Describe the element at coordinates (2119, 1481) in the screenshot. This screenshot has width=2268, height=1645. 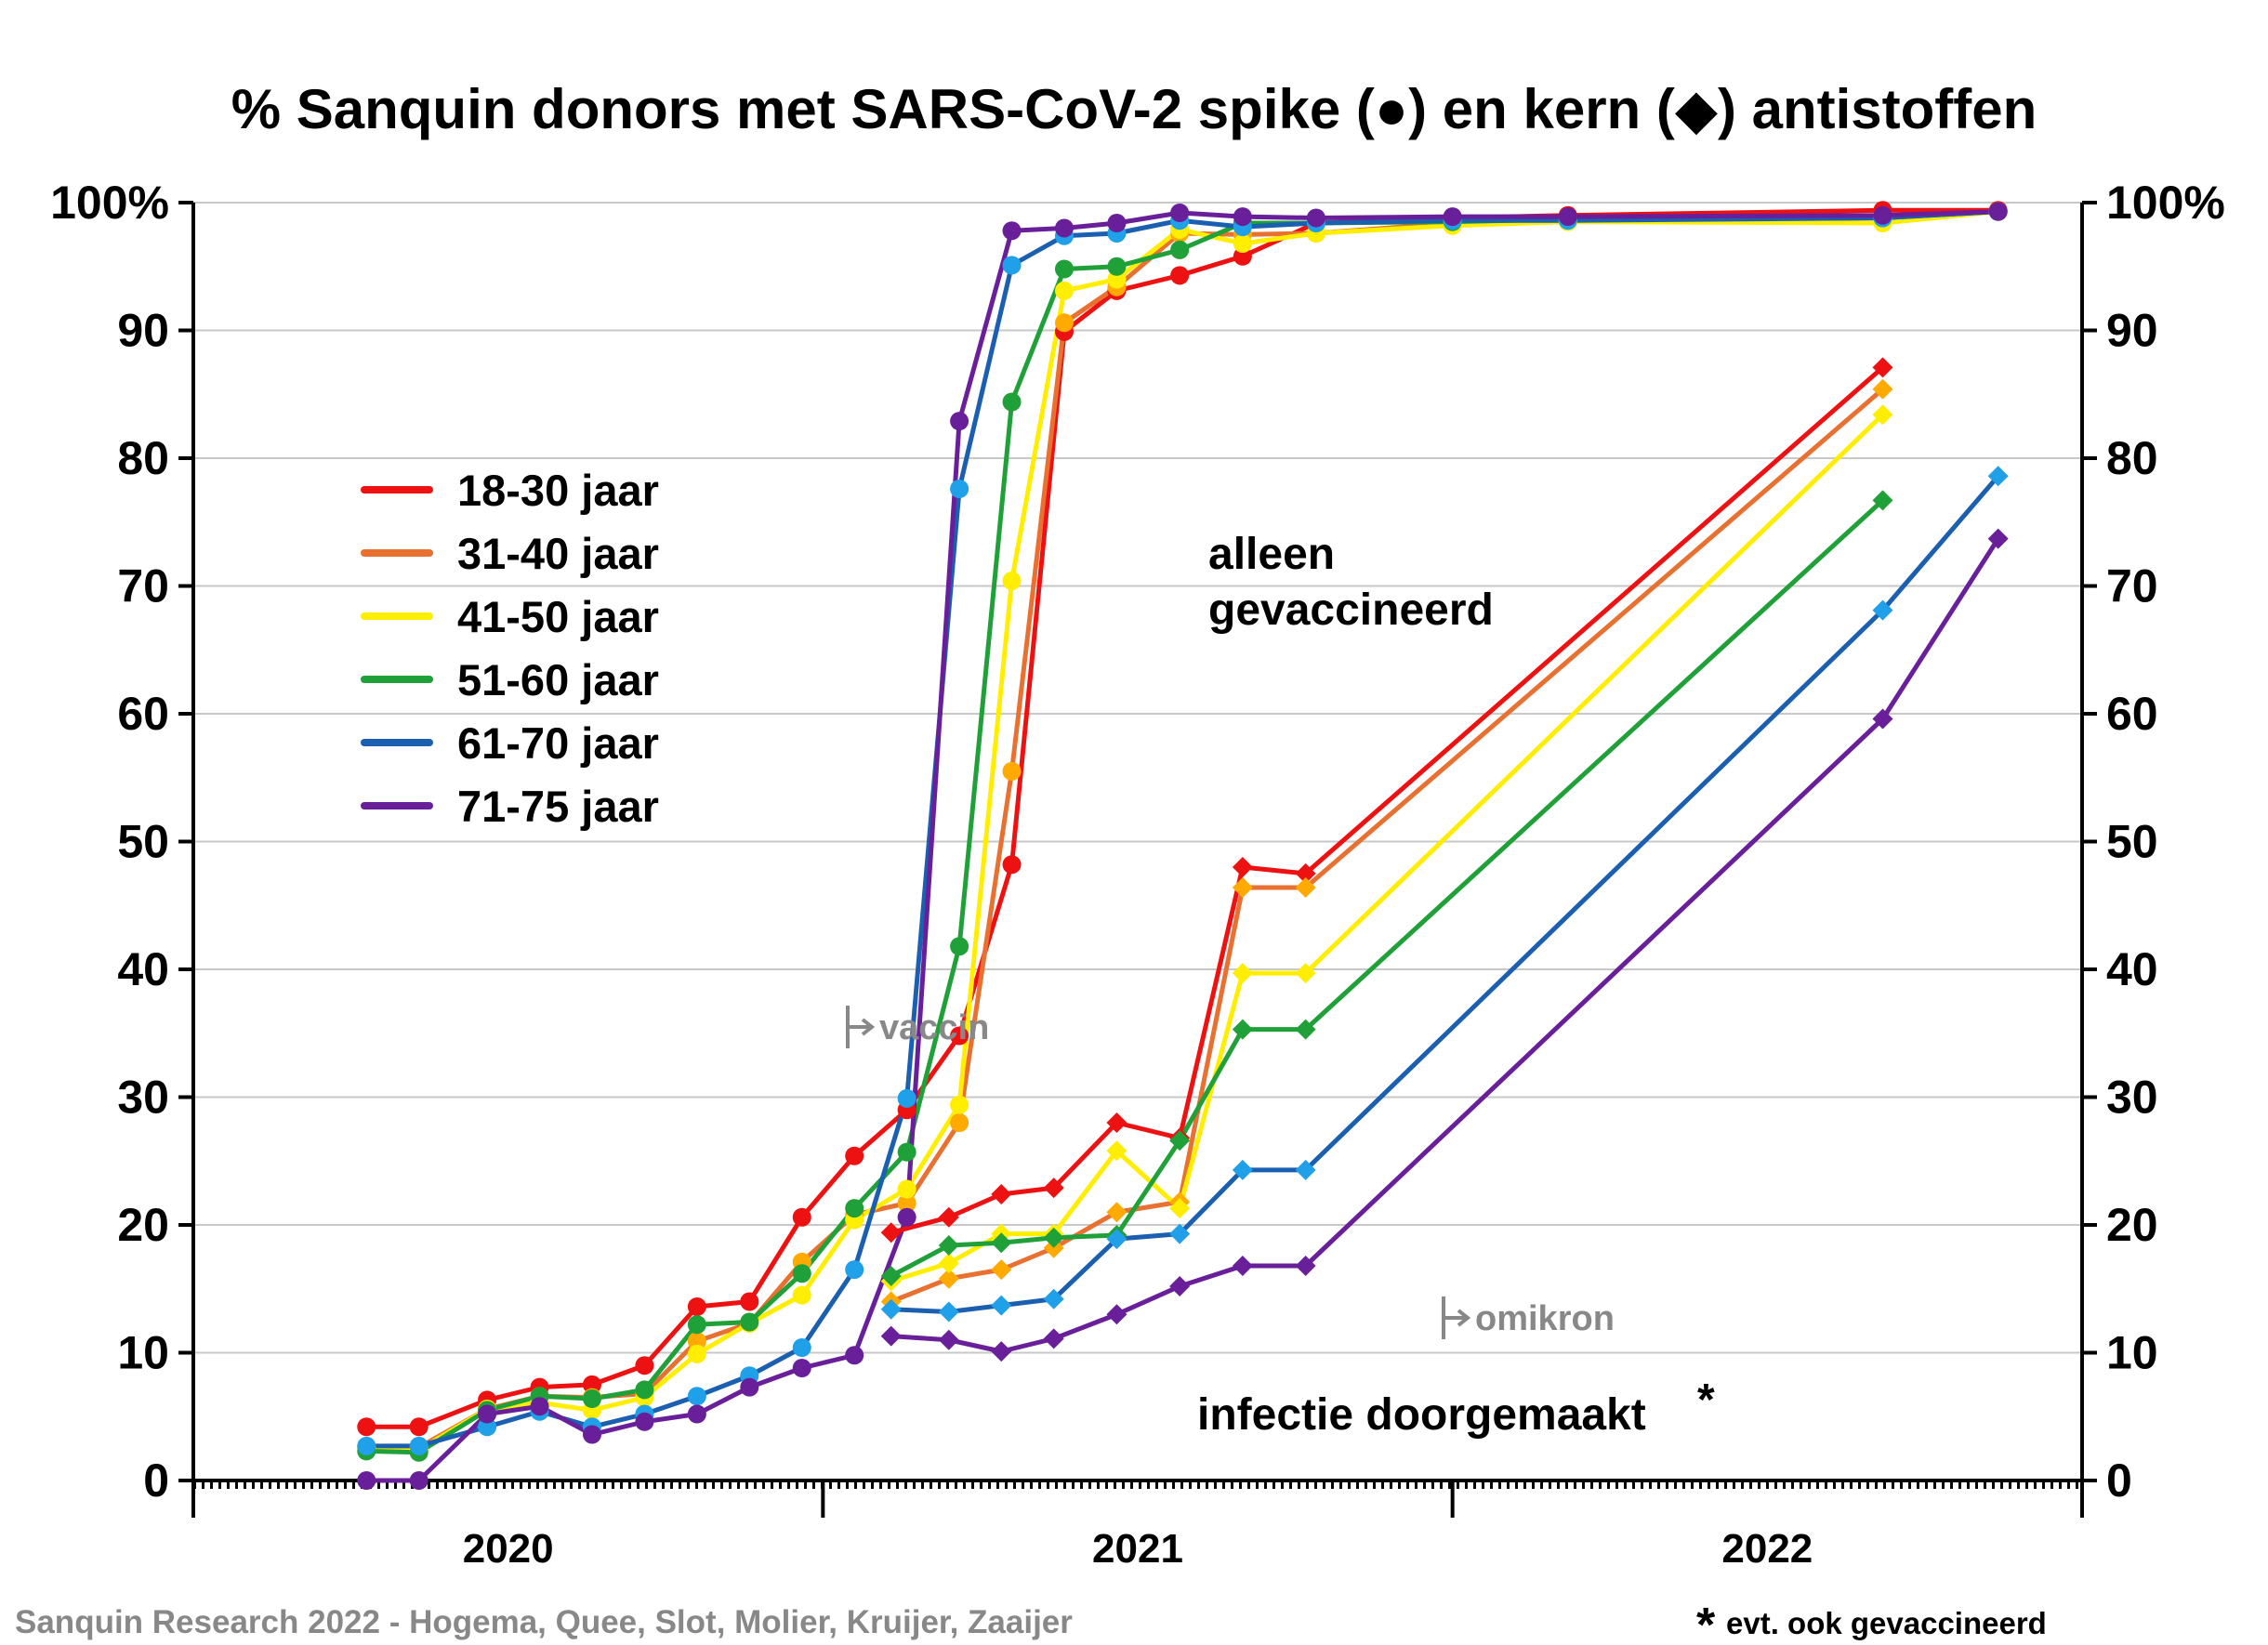
I see `y-right-tick-label: 0` at that location.